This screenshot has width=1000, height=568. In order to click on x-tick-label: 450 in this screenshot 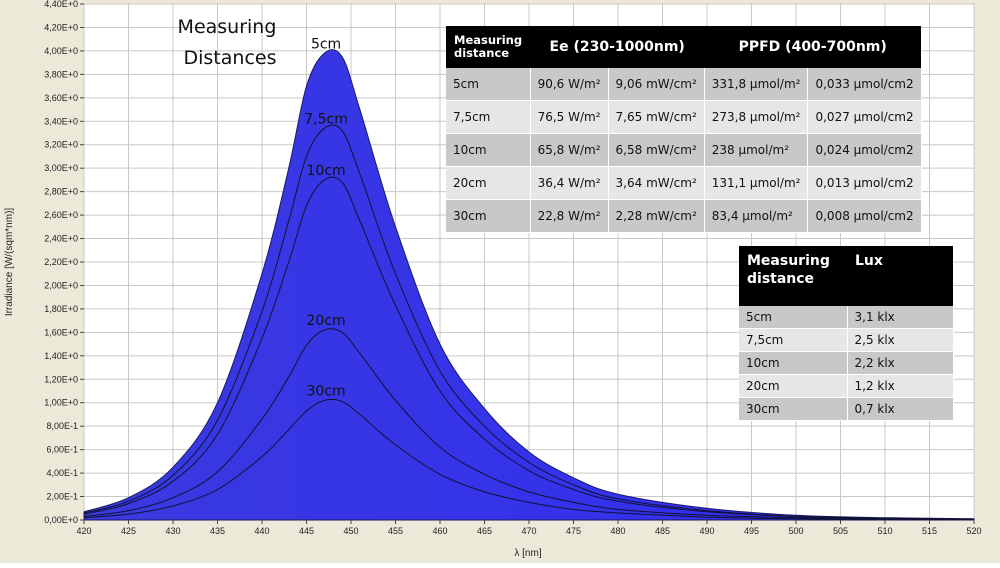, I will do `click(350, 531)`.